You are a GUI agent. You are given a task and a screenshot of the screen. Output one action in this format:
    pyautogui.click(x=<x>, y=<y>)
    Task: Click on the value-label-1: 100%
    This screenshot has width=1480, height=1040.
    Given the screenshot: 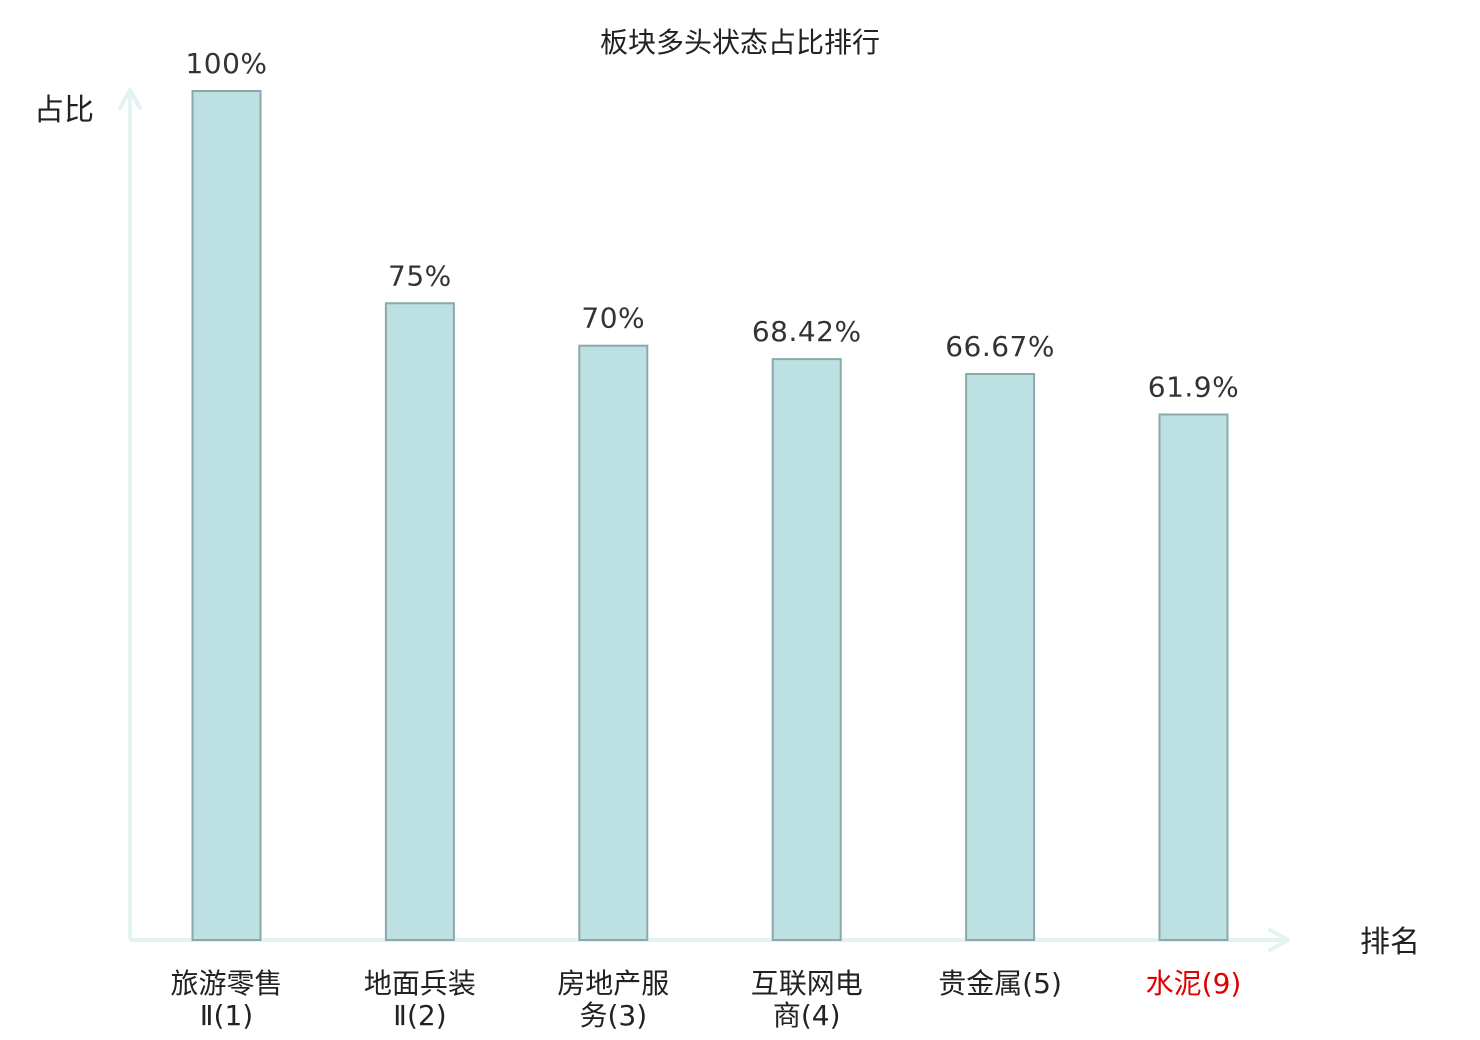 What is the action you would take?
    pyautogui.click(x=226, y=63)
    